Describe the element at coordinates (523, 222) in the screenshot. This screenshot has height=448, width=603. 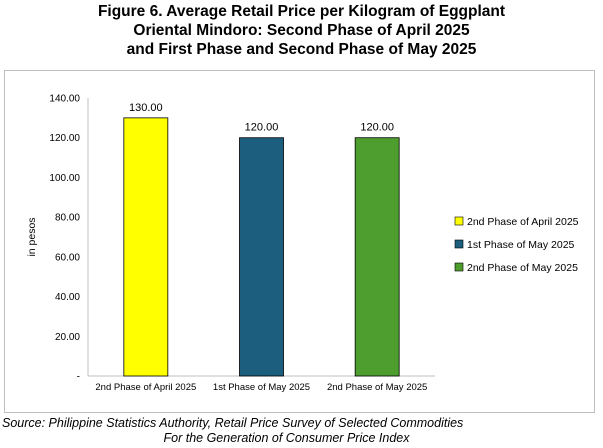
I see `legend-label: 2nd Phase of April 2025` at that location.